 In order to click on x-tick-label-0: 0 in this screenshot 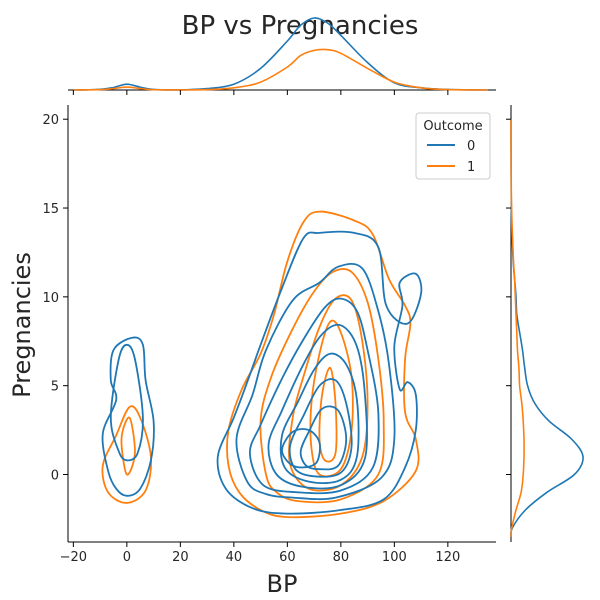, I will do `click(127, 557)`.